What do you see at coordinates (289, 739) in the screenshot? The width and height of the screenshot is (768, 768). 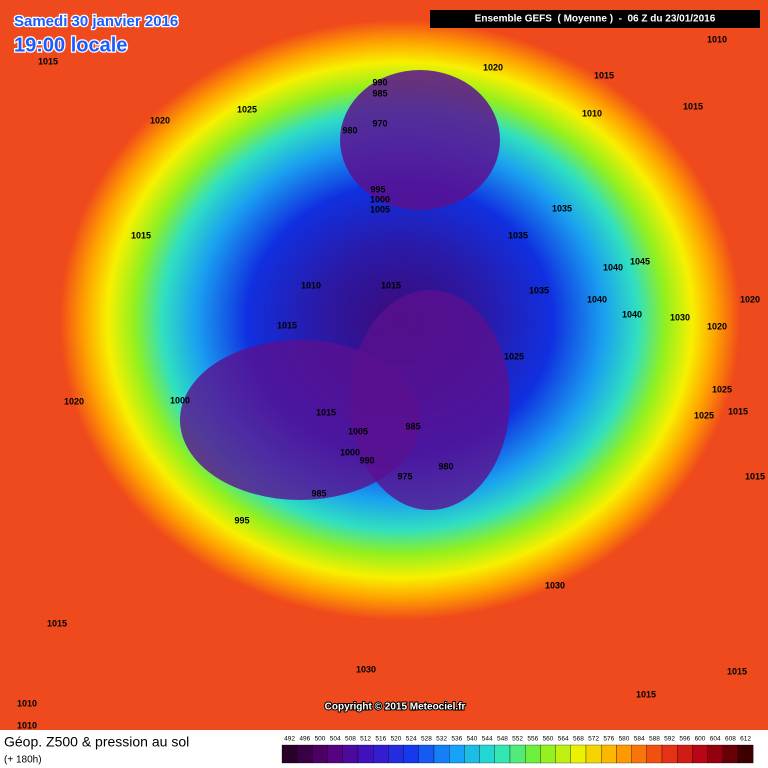 I see `scale-label: 492` at bounding box center [289, 739].